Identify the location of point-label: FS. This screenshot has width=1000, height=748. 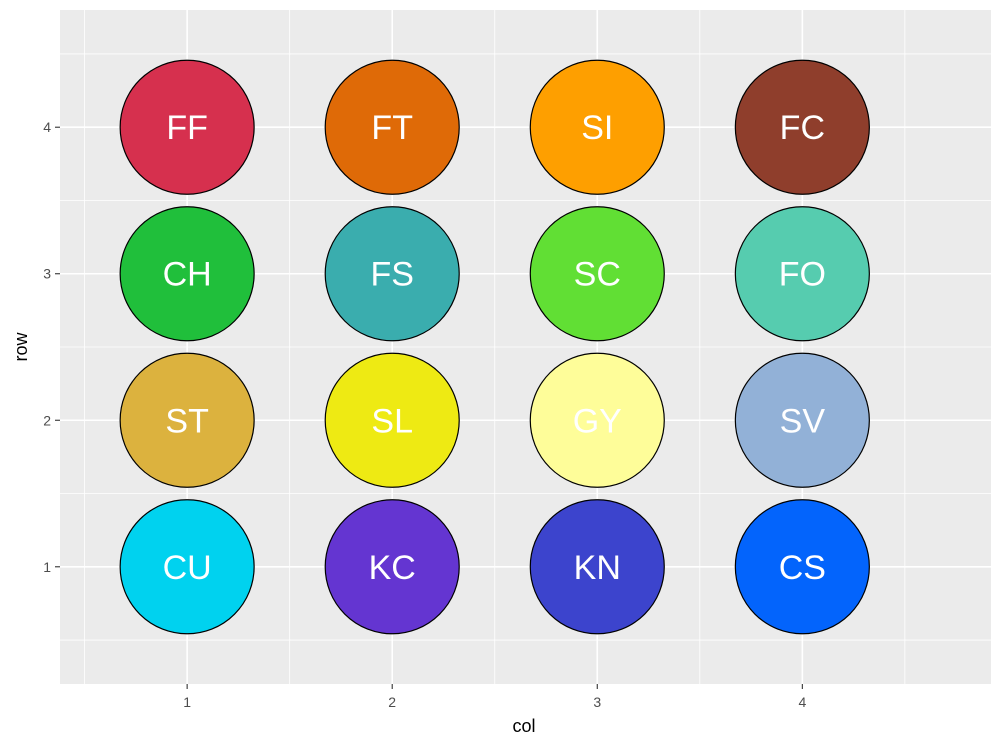
(391, 275).